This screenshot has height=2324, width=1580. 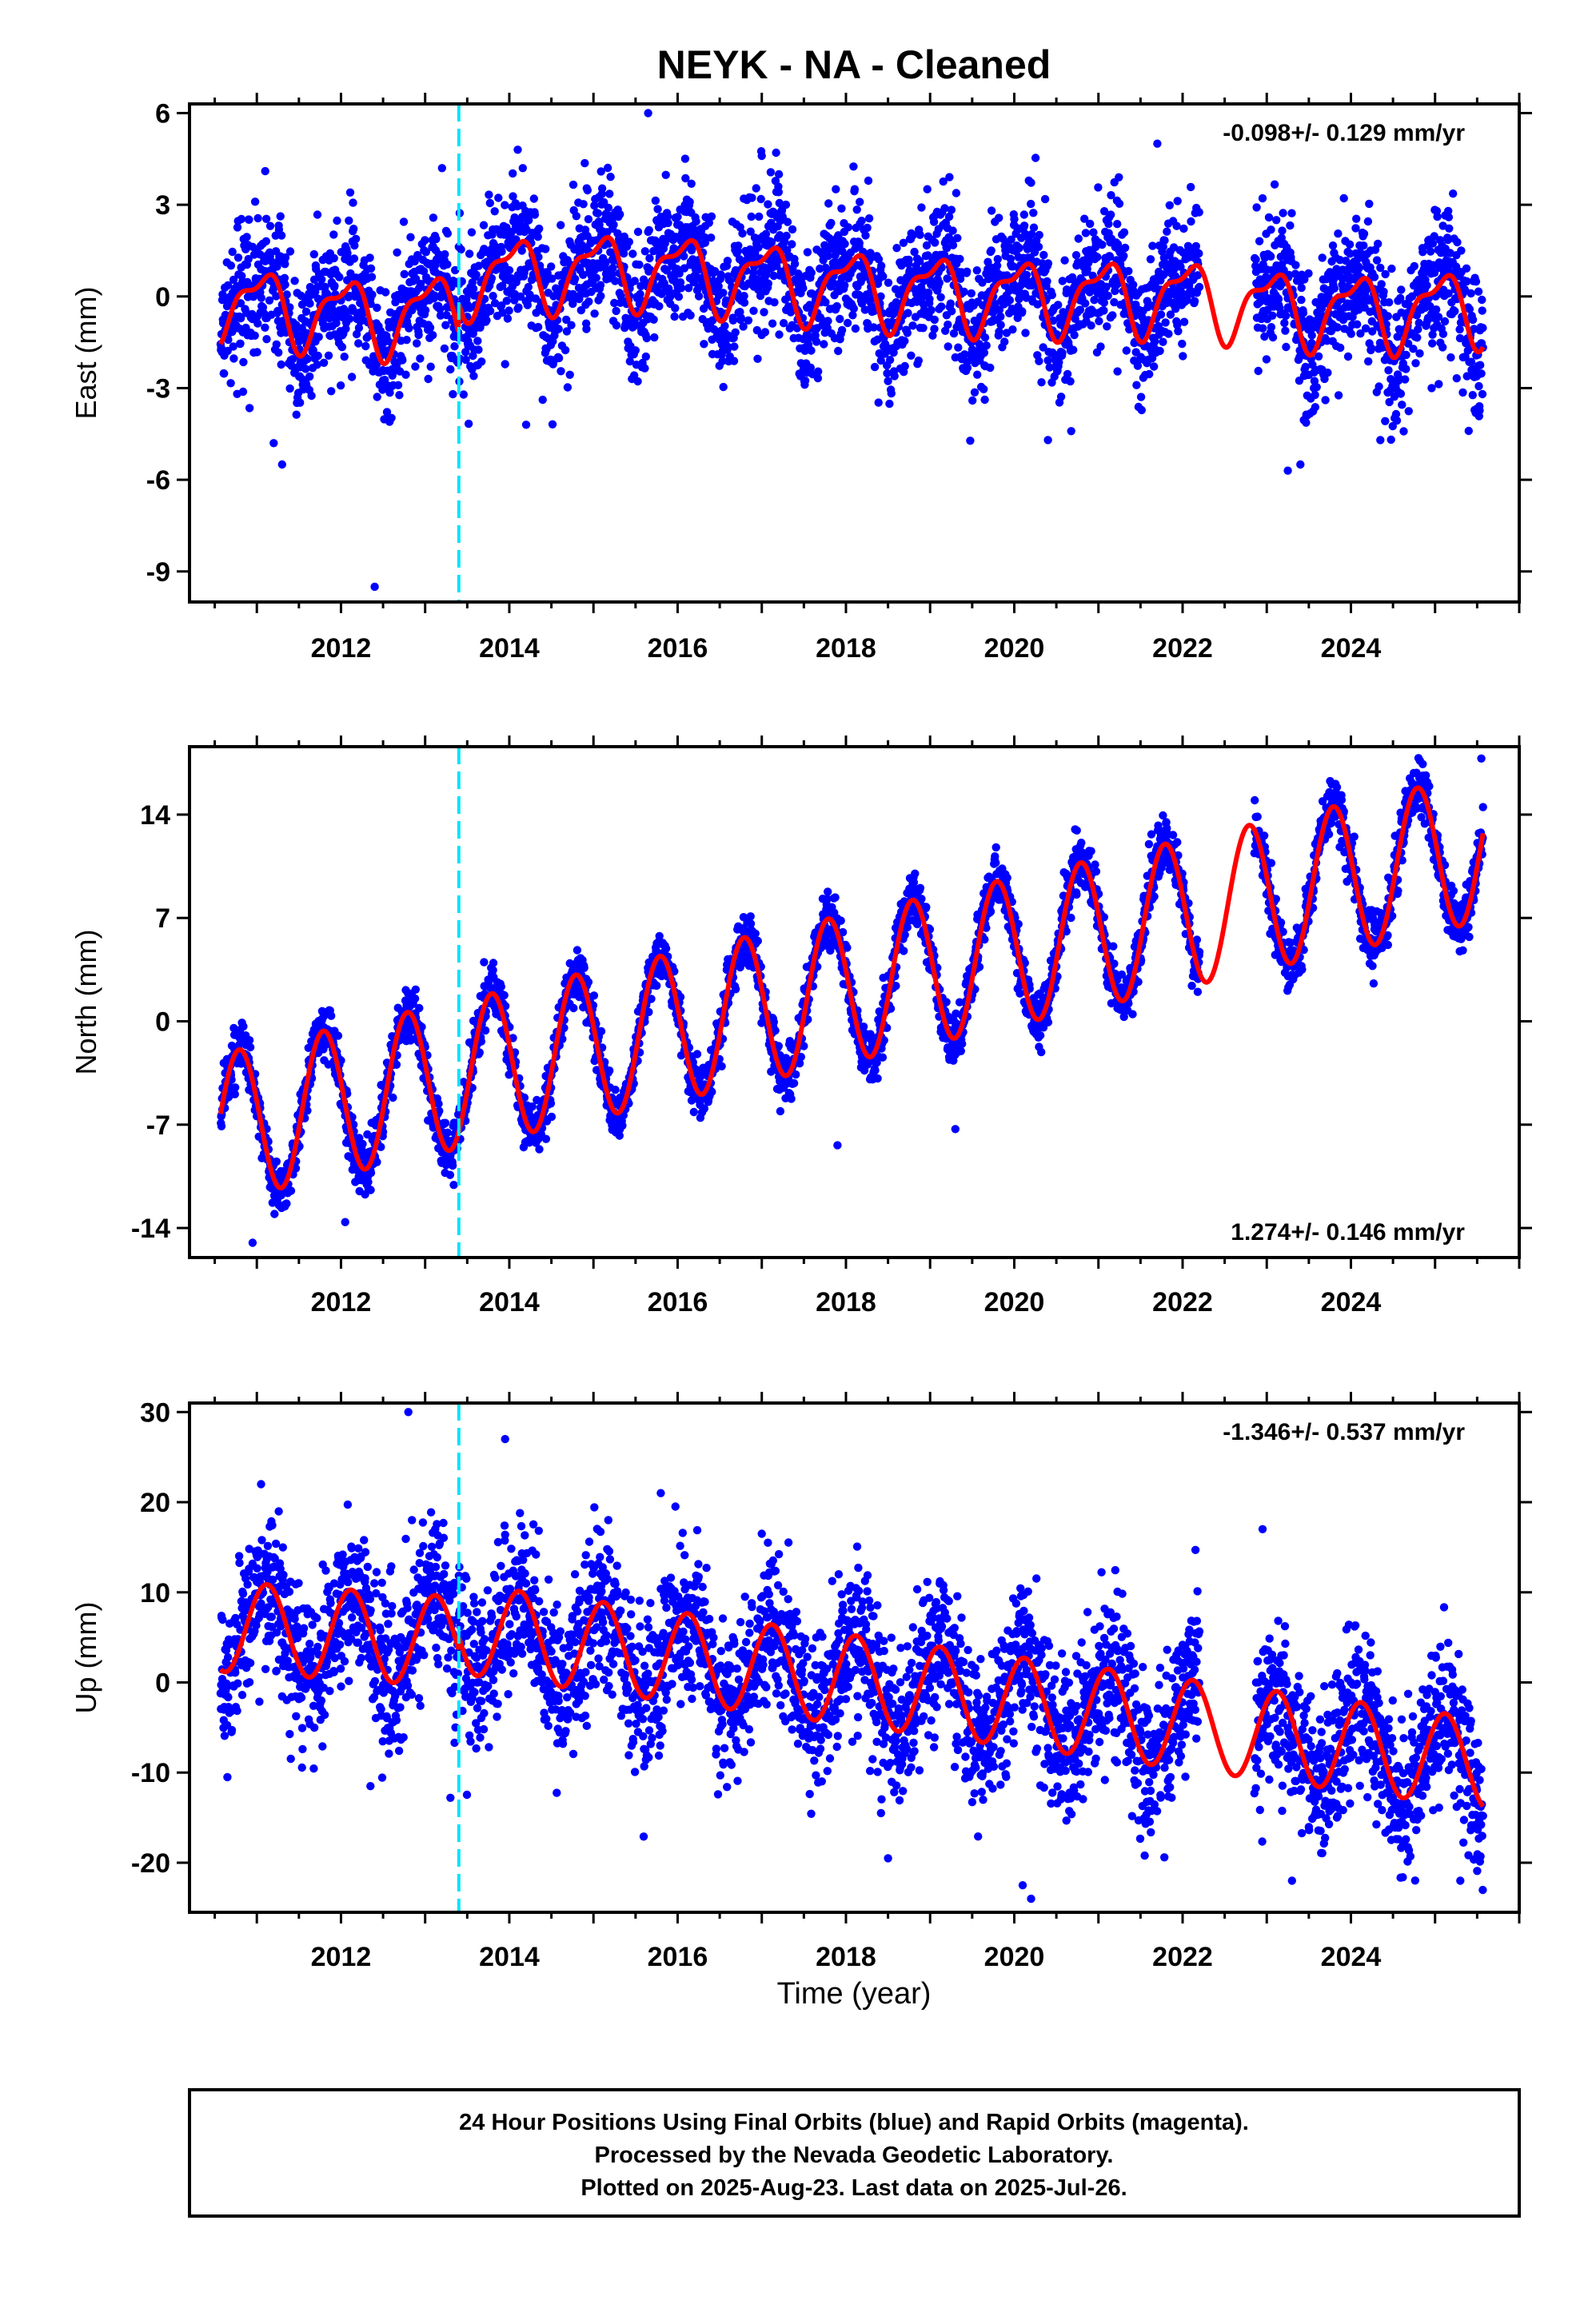 What do you see at coordinates (158, 389) in the screenshot?
I see `y-tick-label: -3` at bounding box center [158, 389].